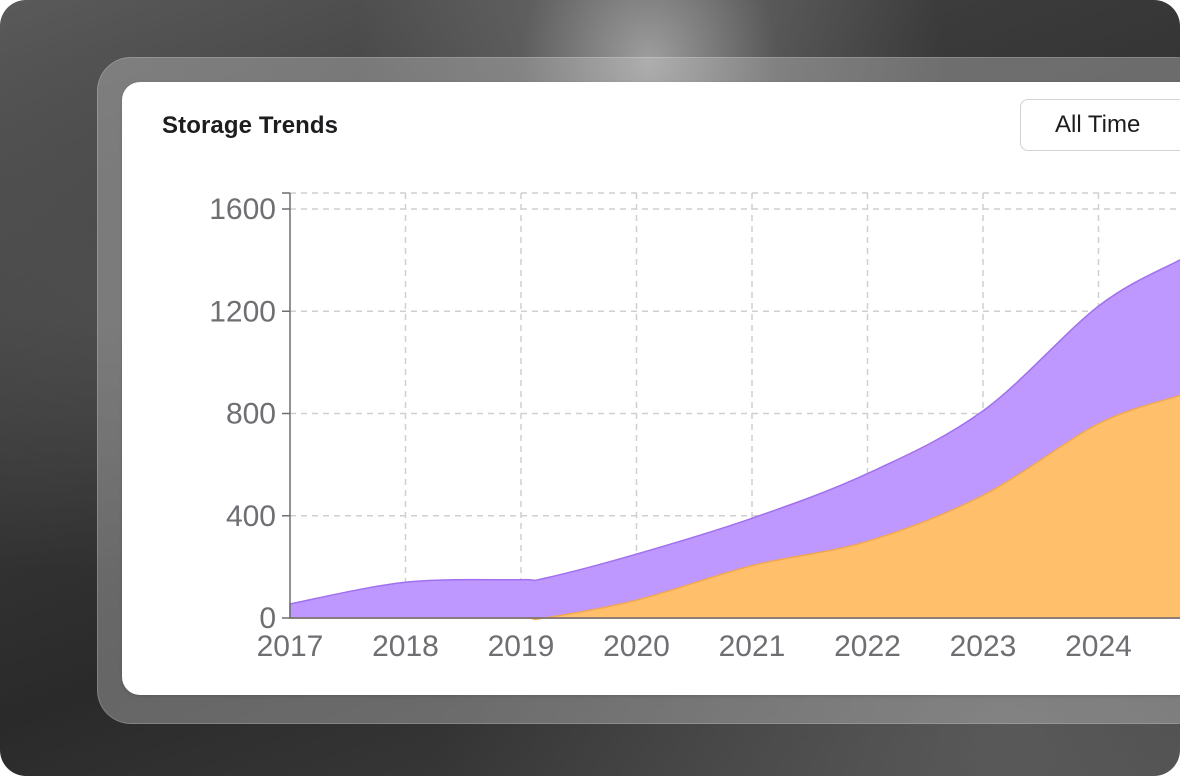 Image resolution: width=1180 pixels, height=776 pixels. Describe the element at coordinates (242, 311) in the screenshot. I see `y-tick-label-1200: 1200` at that location.